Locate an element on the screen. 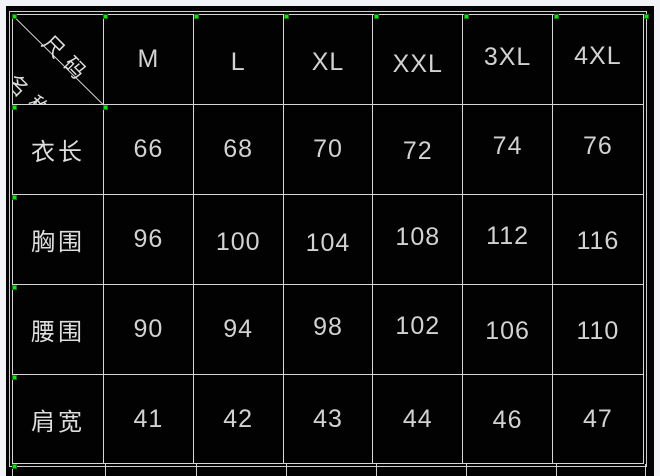 The height and width of the screenshot is (476, 660). row-label-shoulder: 肩宽 is located at coordinates (58, 419).